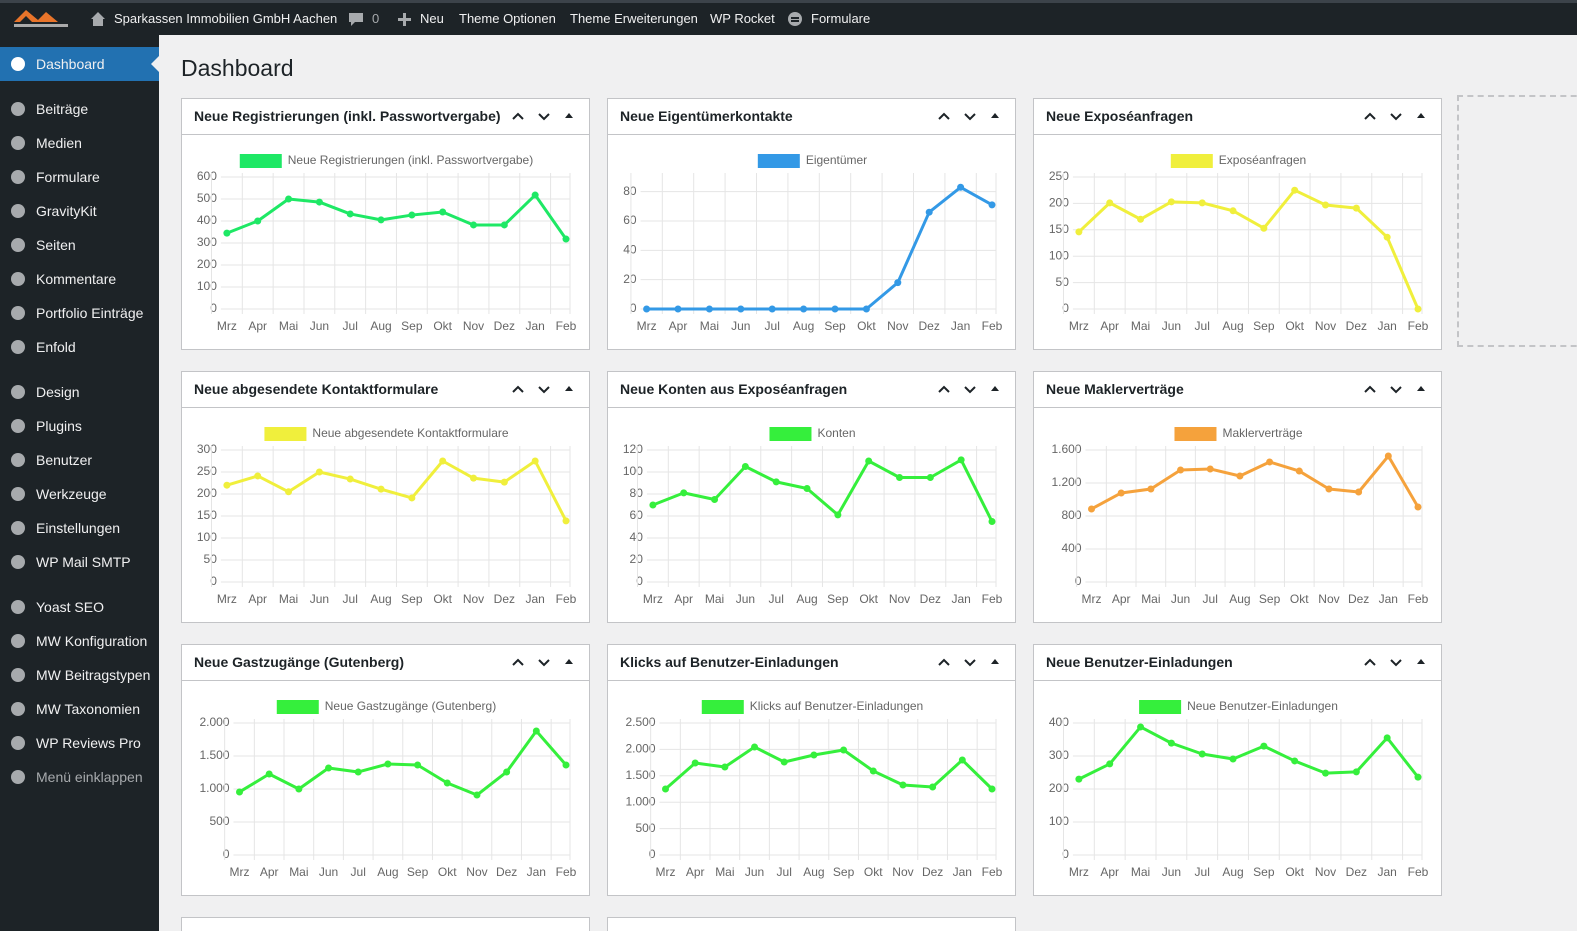  Describe the element at coordinates (237, 68) in the screenshot. I see `page-title: Dashboard` at that location.